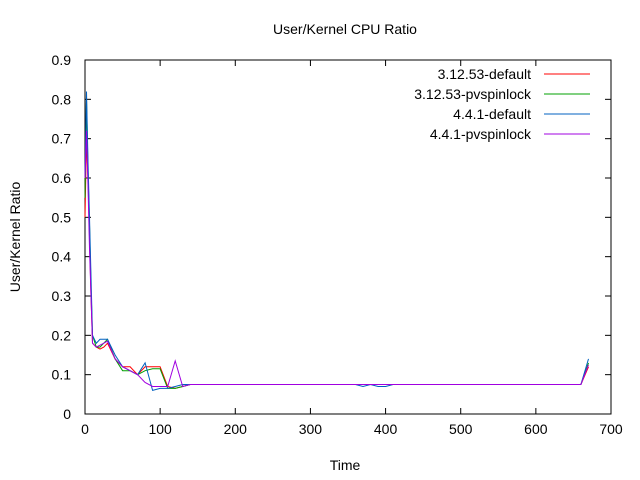  I want to click on x-tick-label: 100, so click(160, 429).